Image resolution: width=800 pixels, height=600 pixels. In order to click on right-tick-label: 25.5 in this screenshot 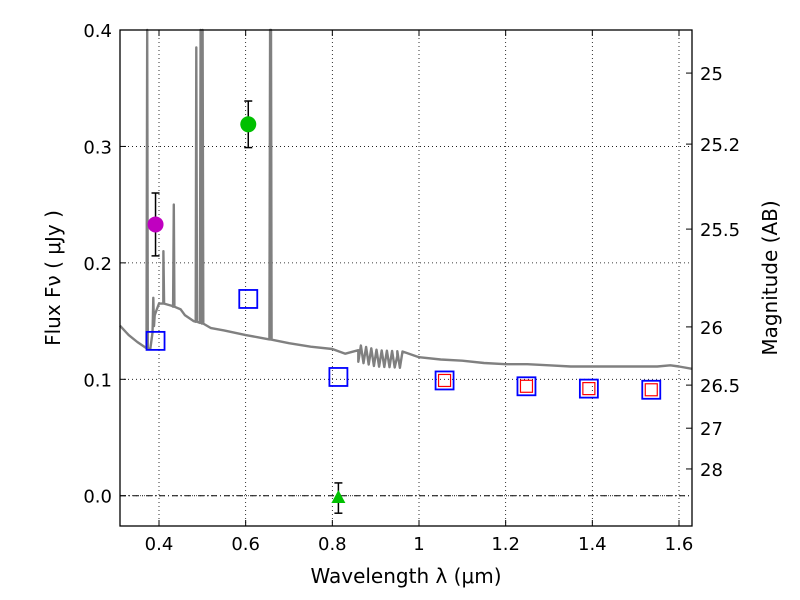, I will do `click(720, 230)`.